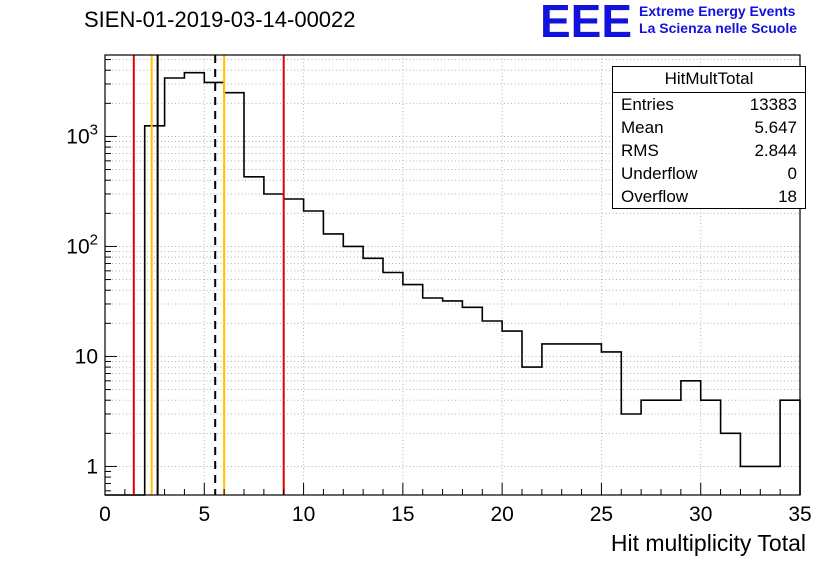 The width and height of the screenshot is (836, 572). What do you see at coordinates (640, 150) in the screenshot?
I see `stat-label: RMS` at bounding box center [640, 150].